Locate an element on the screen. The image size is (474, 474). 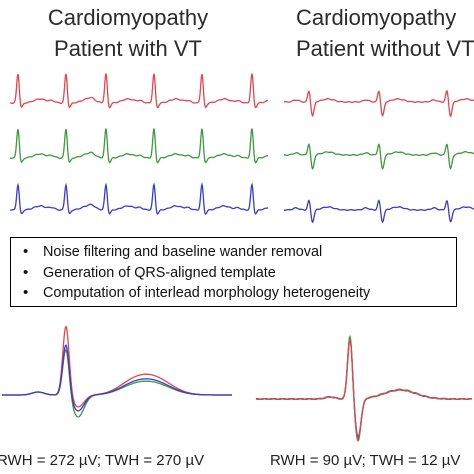
left-lead-red-trace is located at coordinates (139, 91).